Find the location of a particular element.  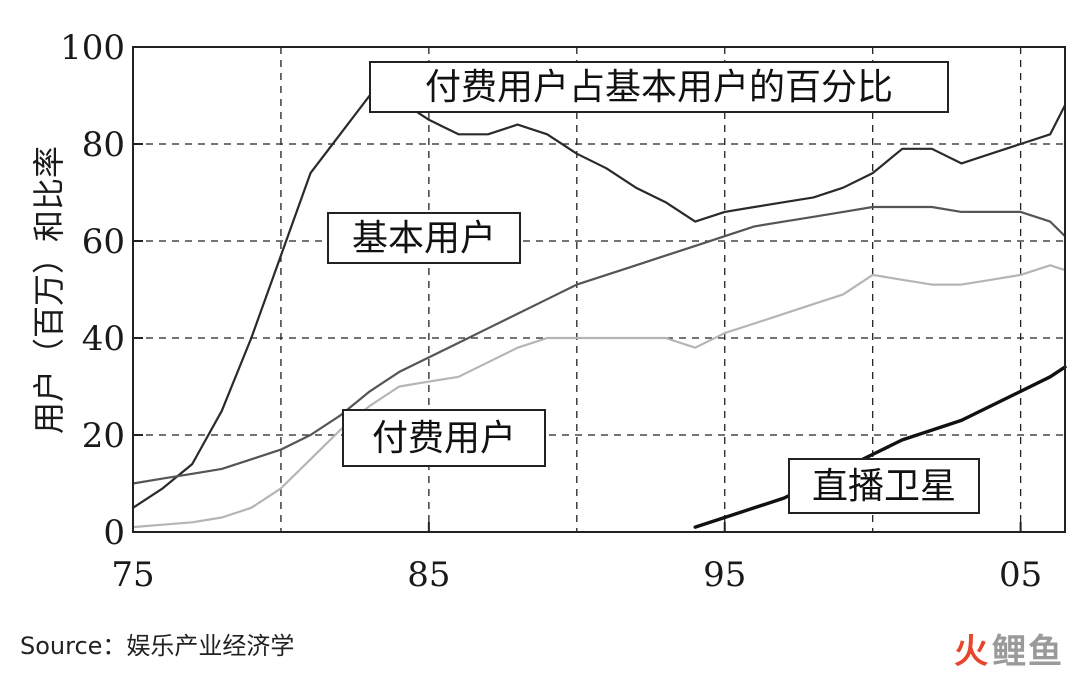

x-tick-label-85: 85 is located at coordinates (428, 575).